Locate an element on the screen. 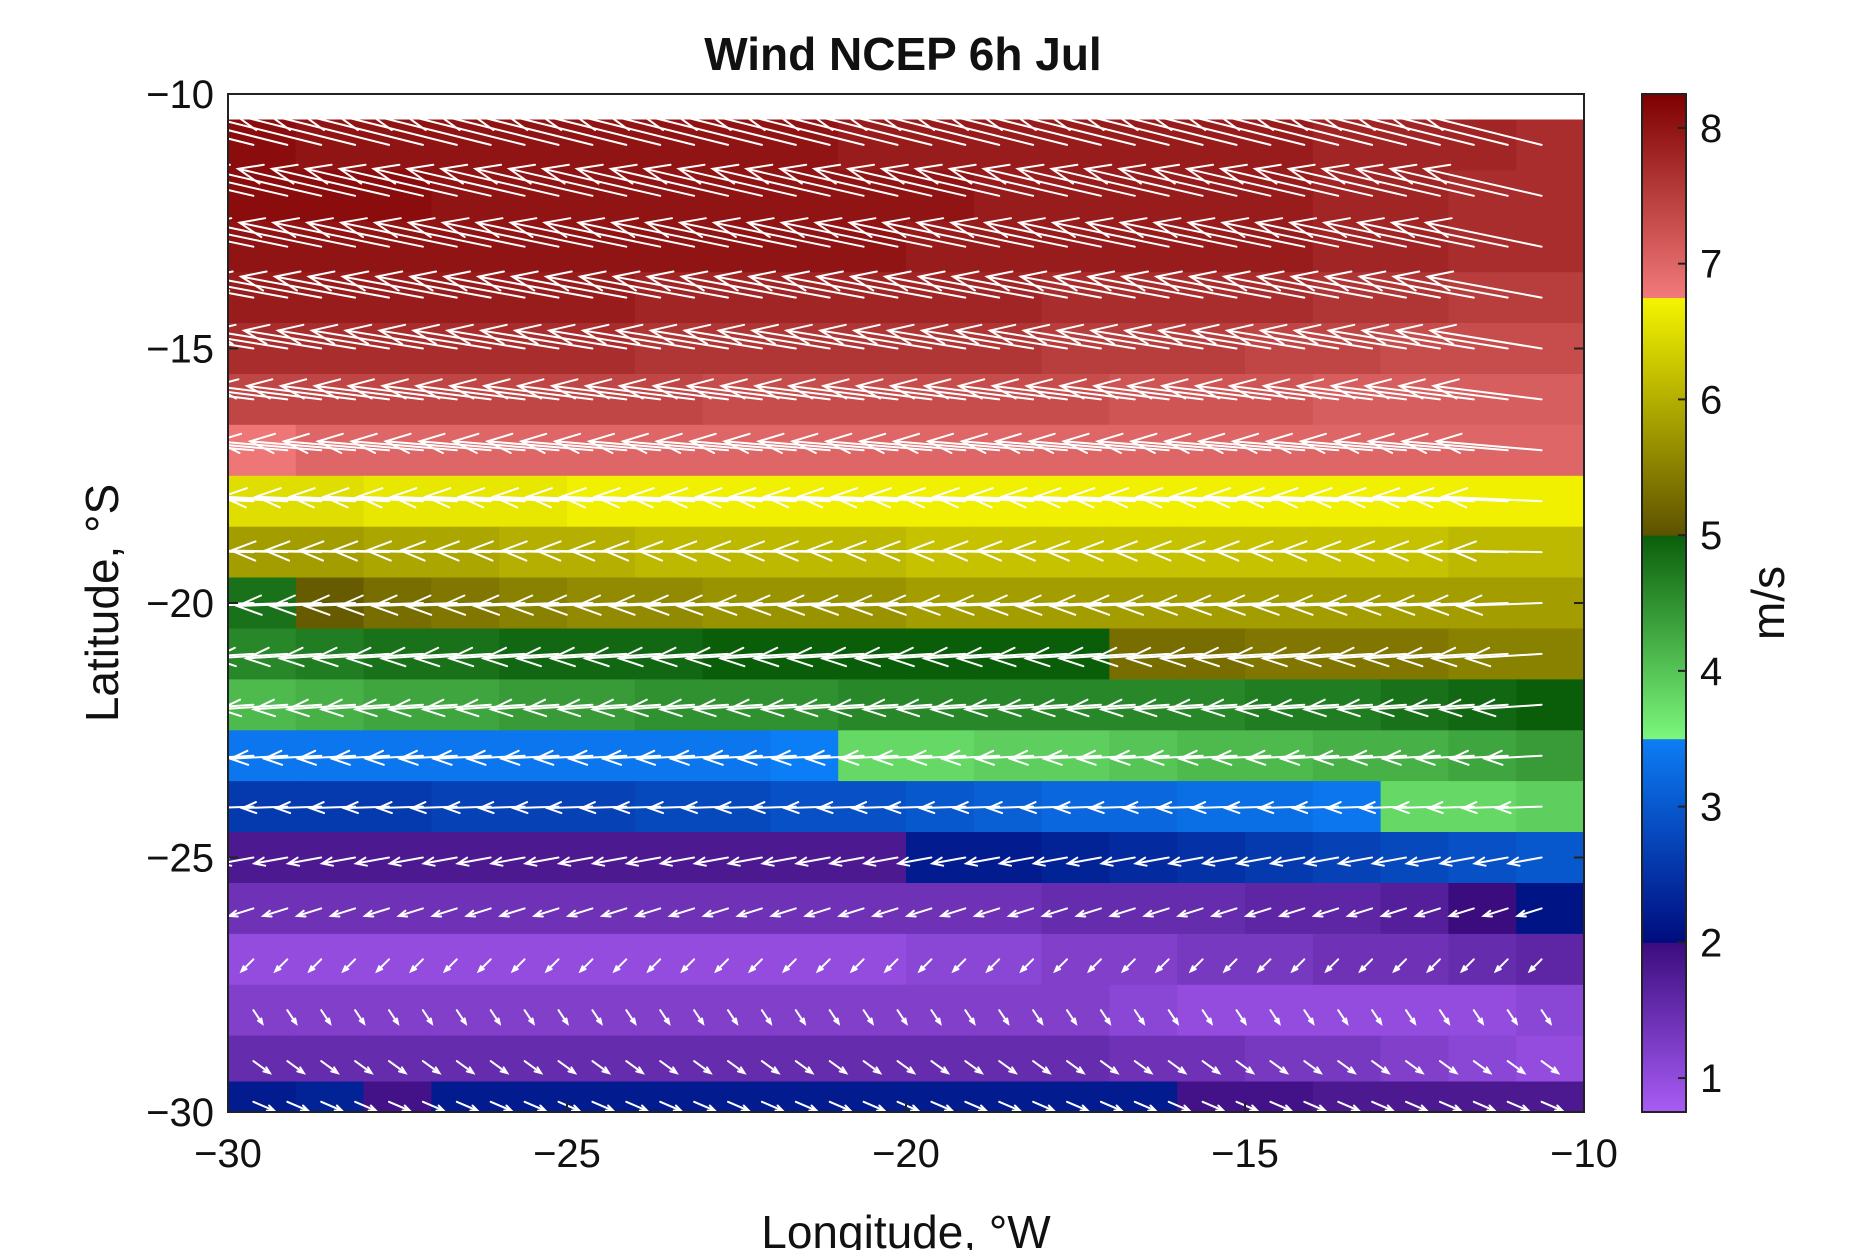  x-tick-label: −25 is located at coordinates (567, 1154).